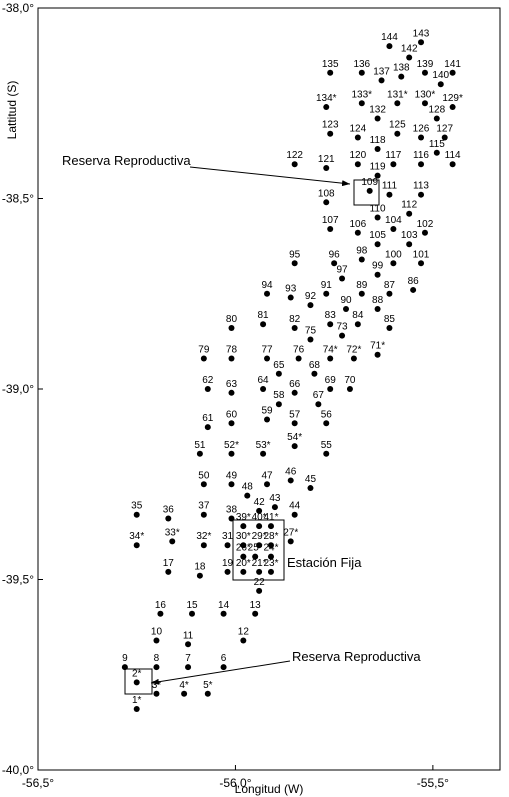  I want to click on station-label: 3*, so click(157, 685).